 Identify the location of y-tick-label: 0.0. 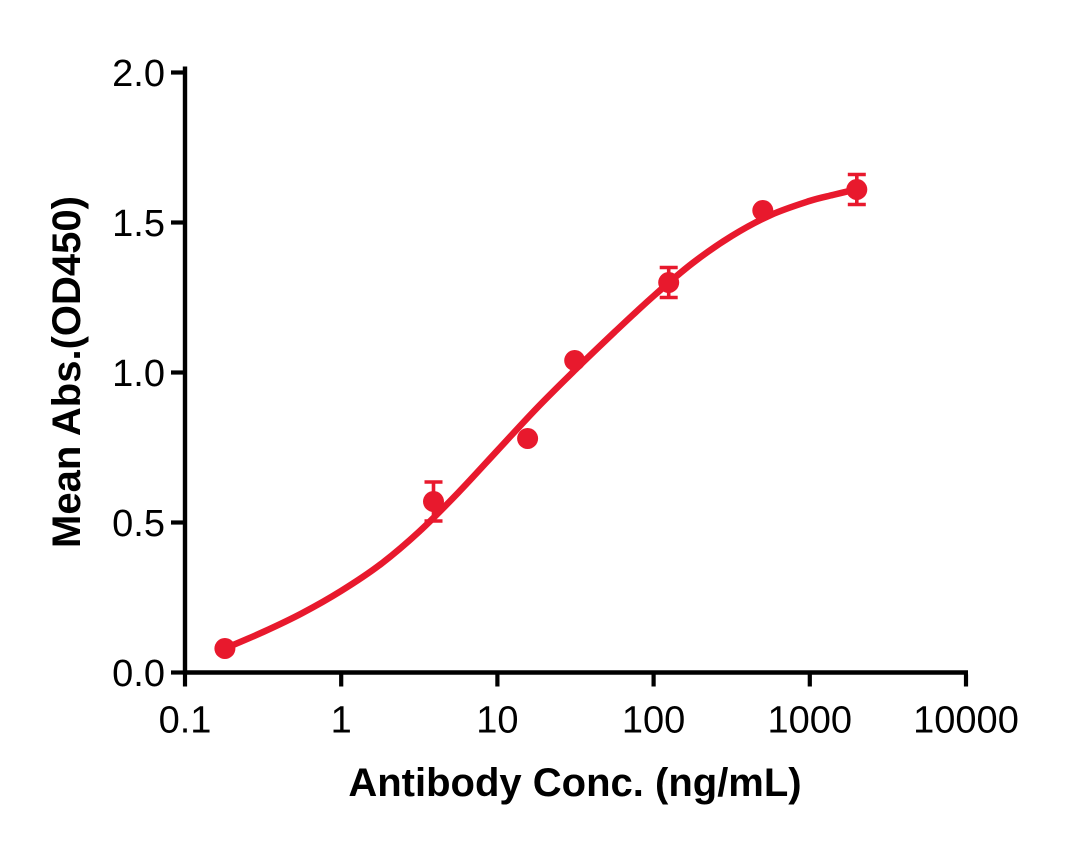
(138, 674).